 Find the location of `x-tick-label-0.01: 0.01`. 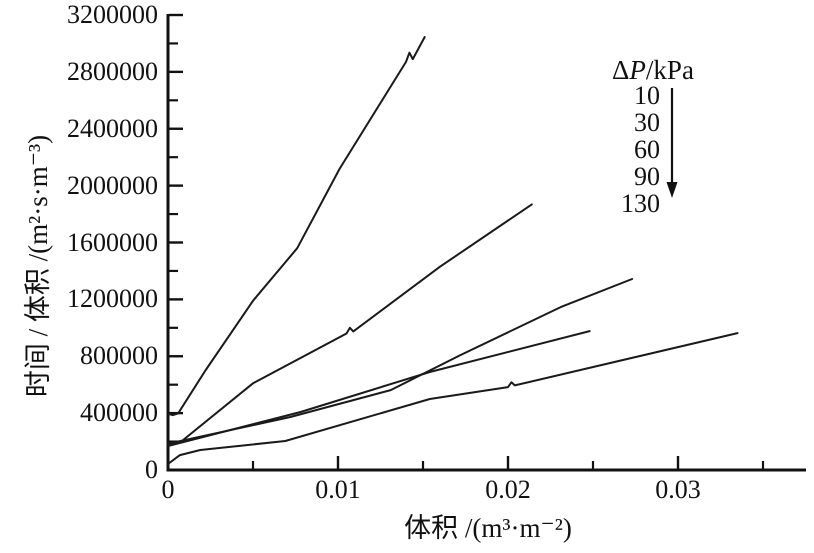

x-tick-label-0.01: 0.01 is located at coordinates (338, 489).